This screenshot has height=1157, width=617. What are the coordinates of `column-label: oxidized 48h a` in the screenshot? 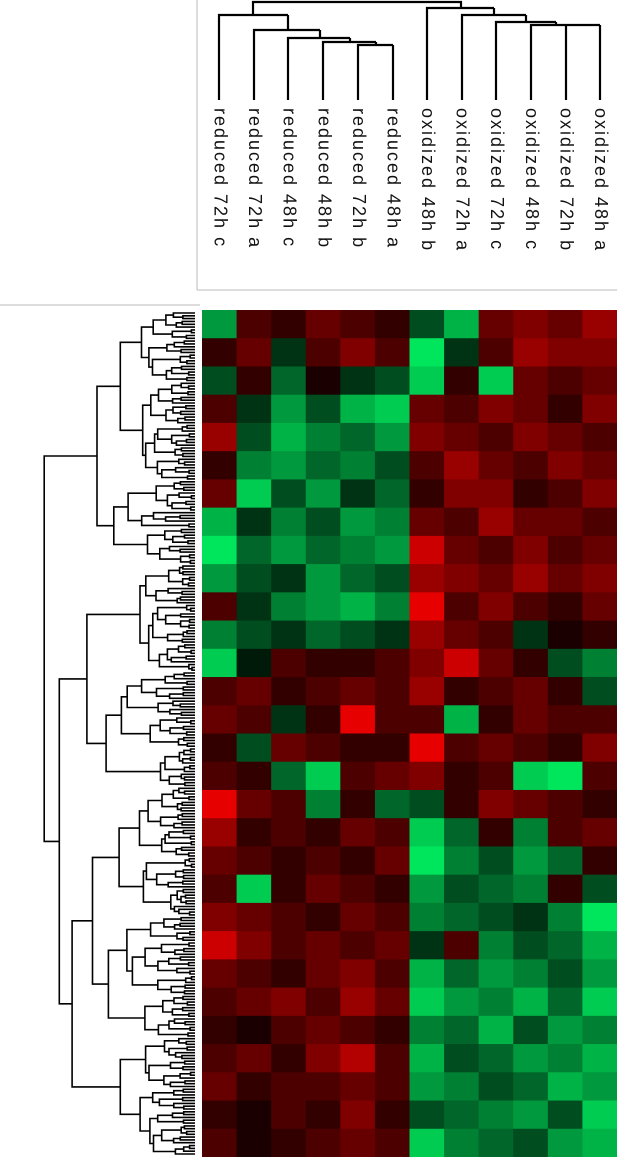 It's located at (601, 180).